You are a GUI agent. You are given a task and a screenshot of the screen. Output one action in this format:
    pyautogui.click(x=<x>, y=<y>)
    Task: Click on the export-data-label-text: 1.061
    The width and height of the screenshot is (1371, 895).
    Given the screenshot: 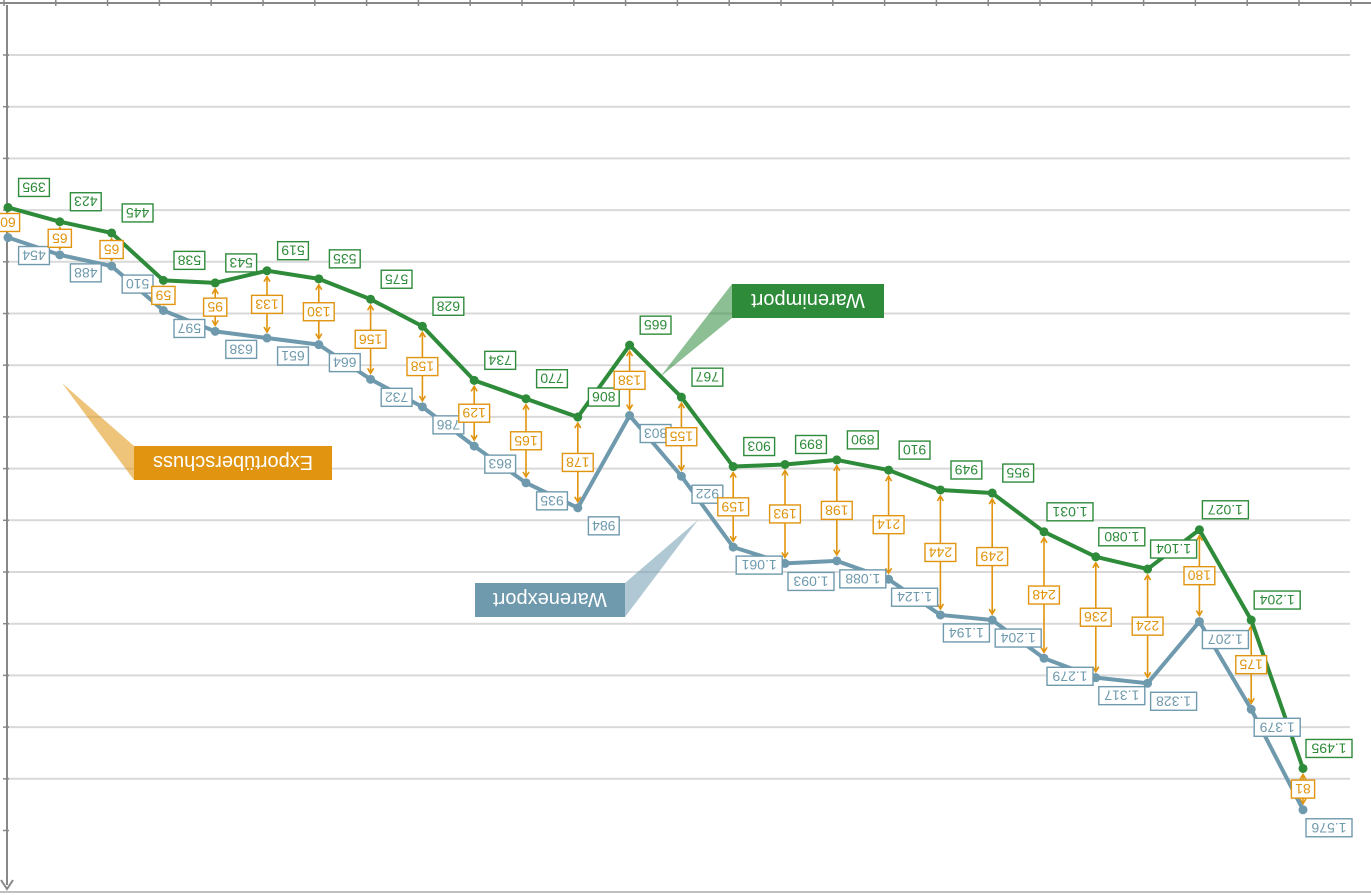 What is the action you would take?
    pyautogui.click(x=758, y=565)
    